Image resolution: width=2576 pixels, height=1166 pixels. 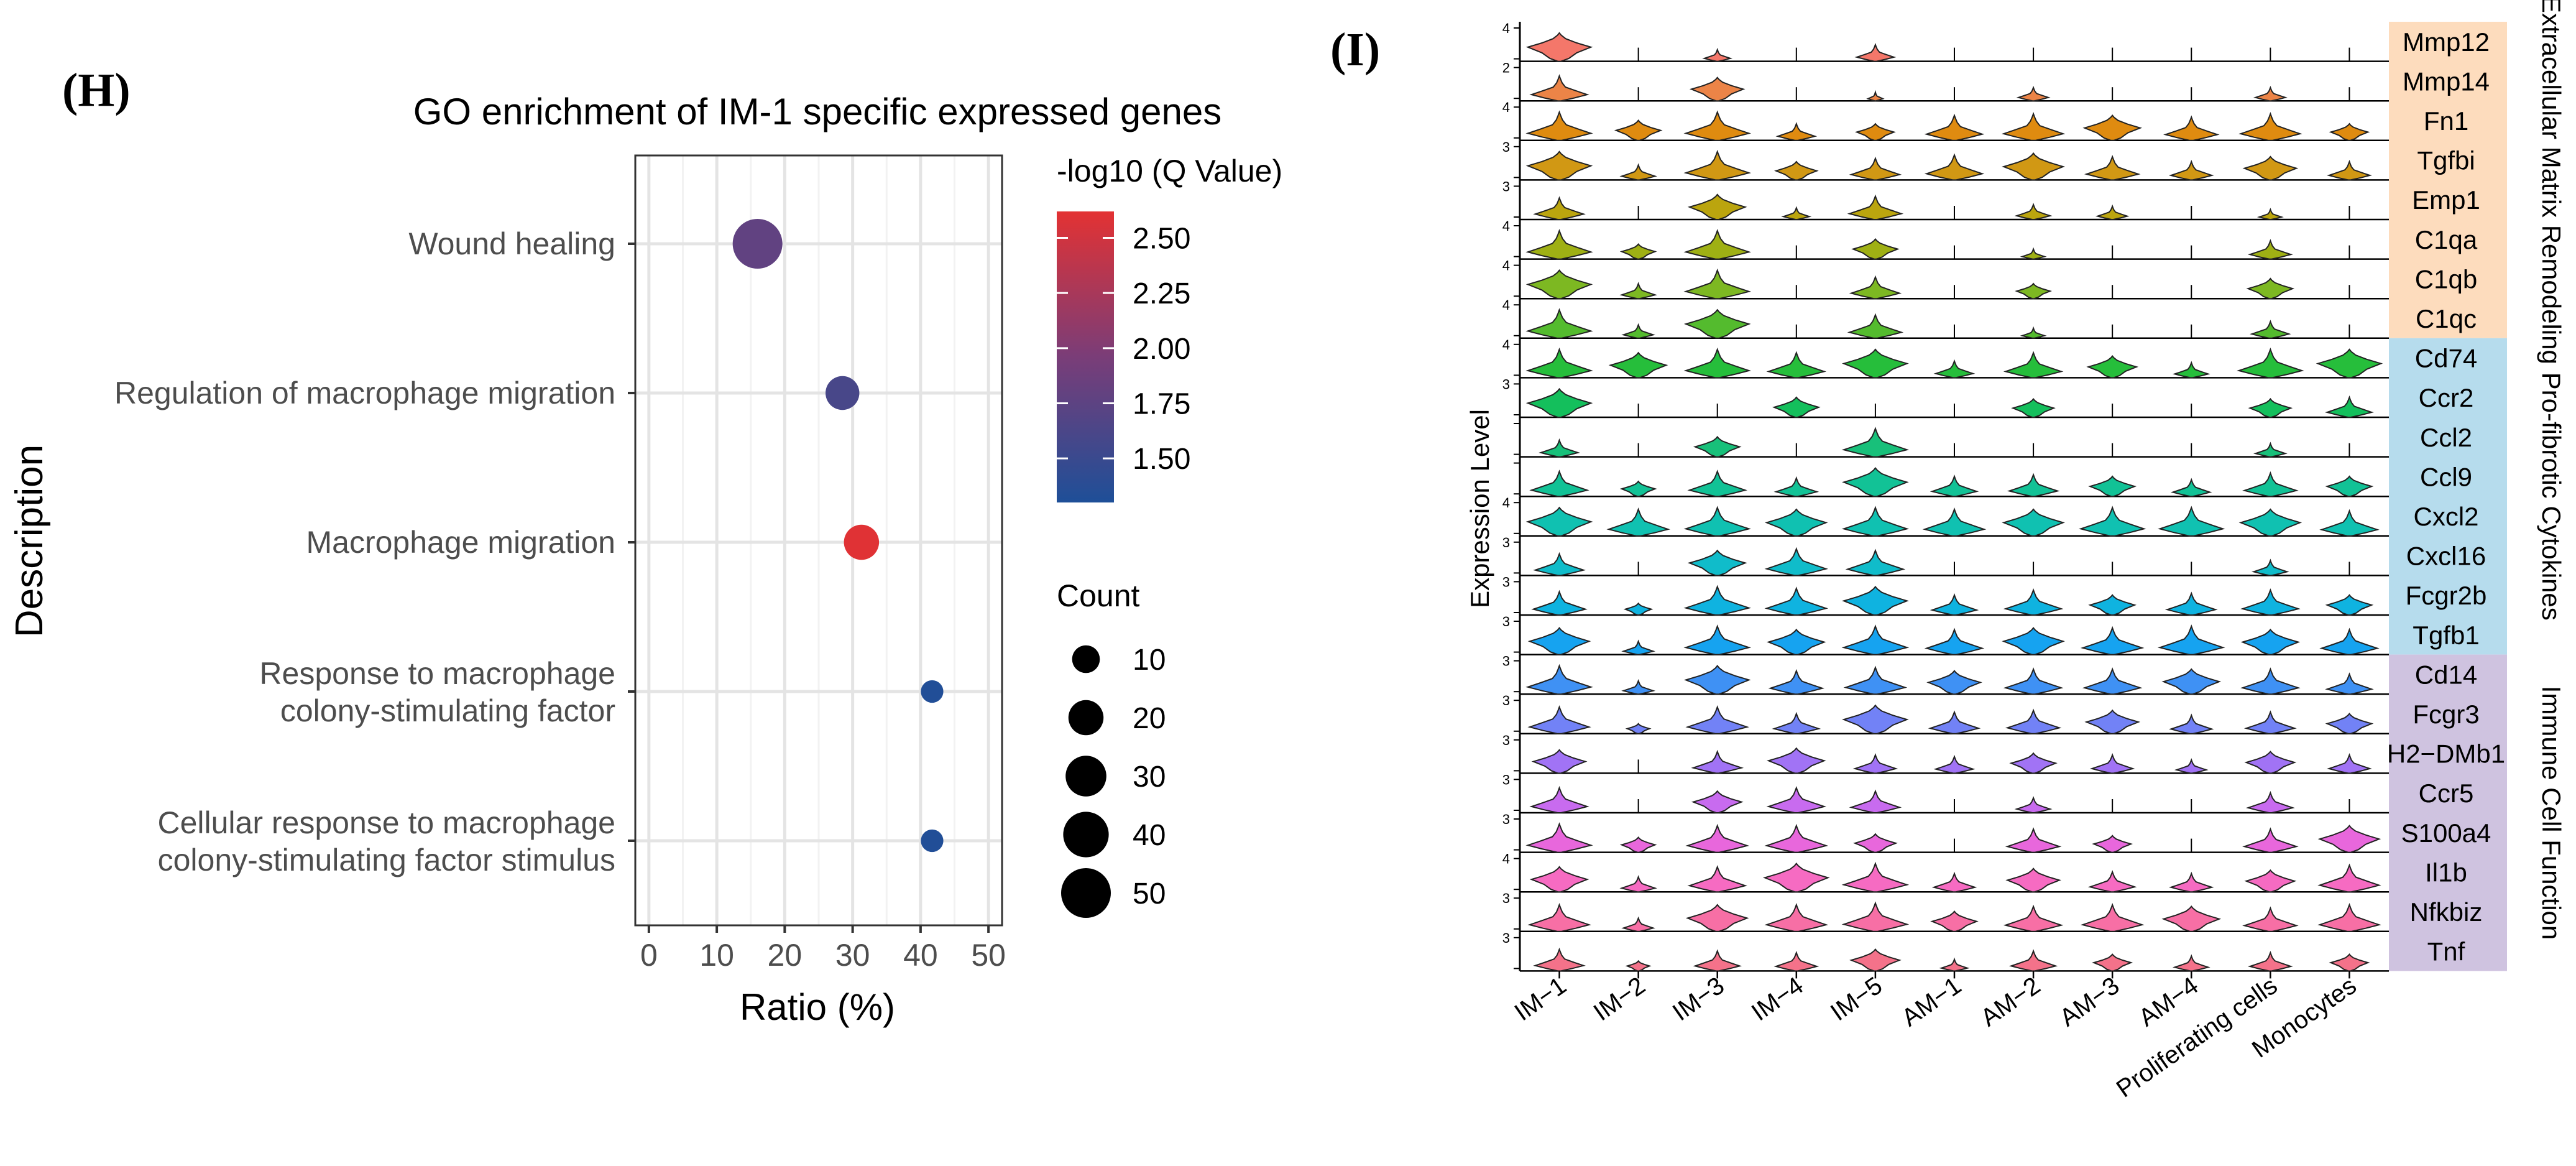 I want to click on violin-row: 3 Fcgr2b, so click(x=1994, y=595).